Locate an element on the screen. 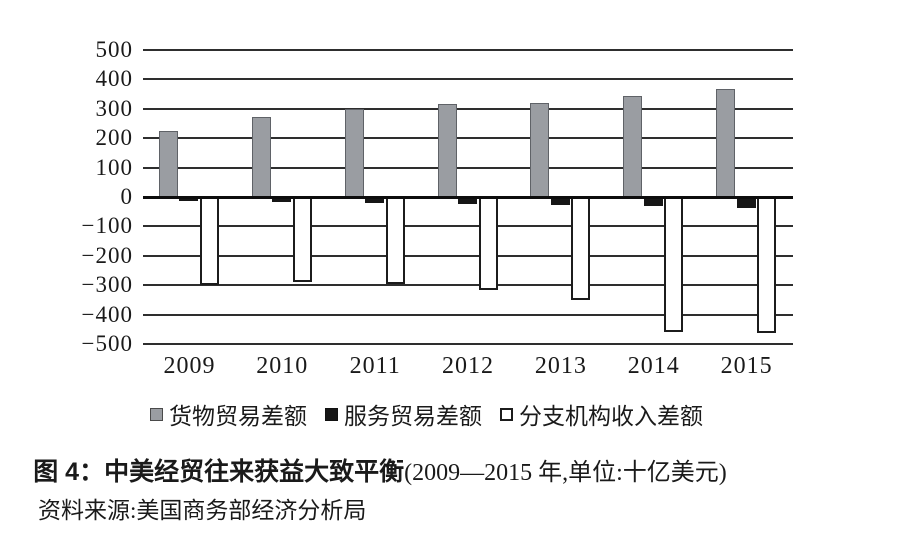 The width and height of the screenshot is (900, 535). legend-item-services: 服务贸易差额 is located at coordinates (403, 414).